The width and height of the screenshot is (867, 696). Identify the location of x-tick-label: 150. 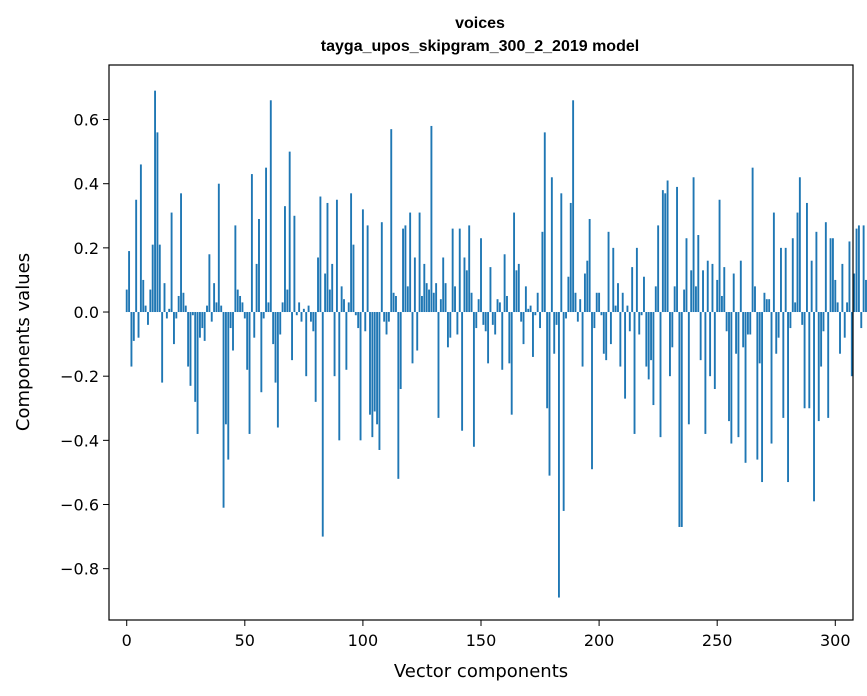
(481, 640).